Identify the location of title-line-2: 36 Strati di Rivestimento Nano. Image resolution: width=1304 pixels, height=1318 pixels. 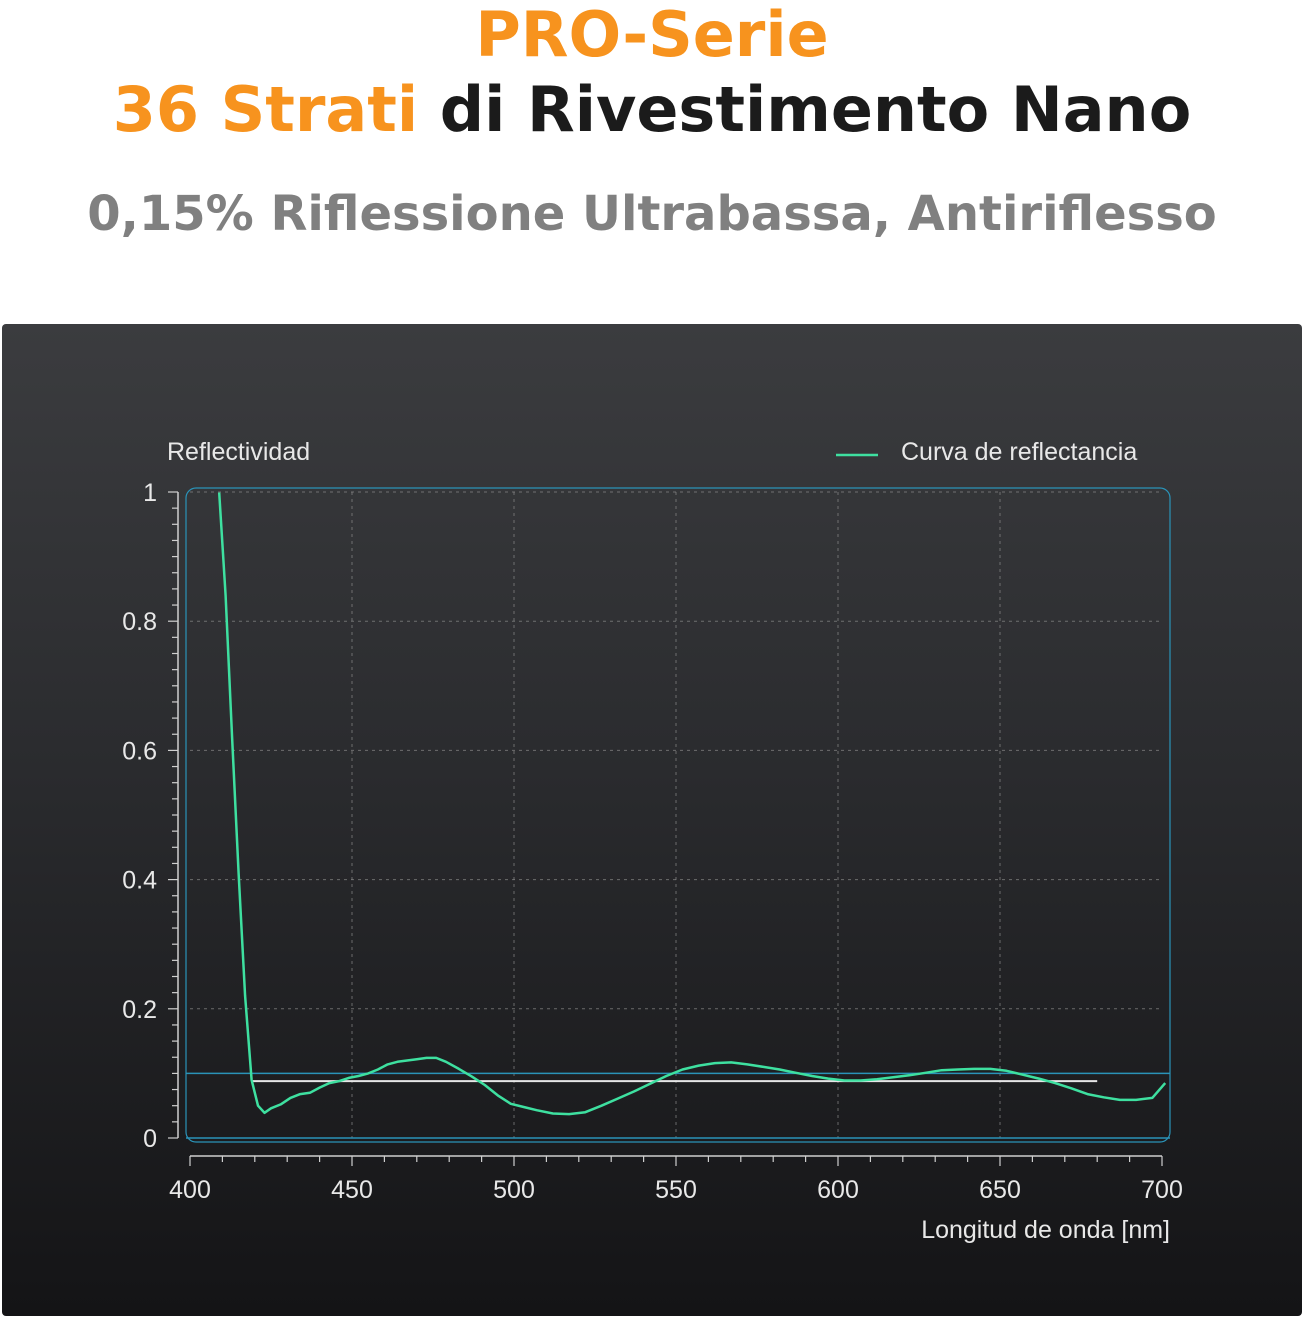
(652, 110).